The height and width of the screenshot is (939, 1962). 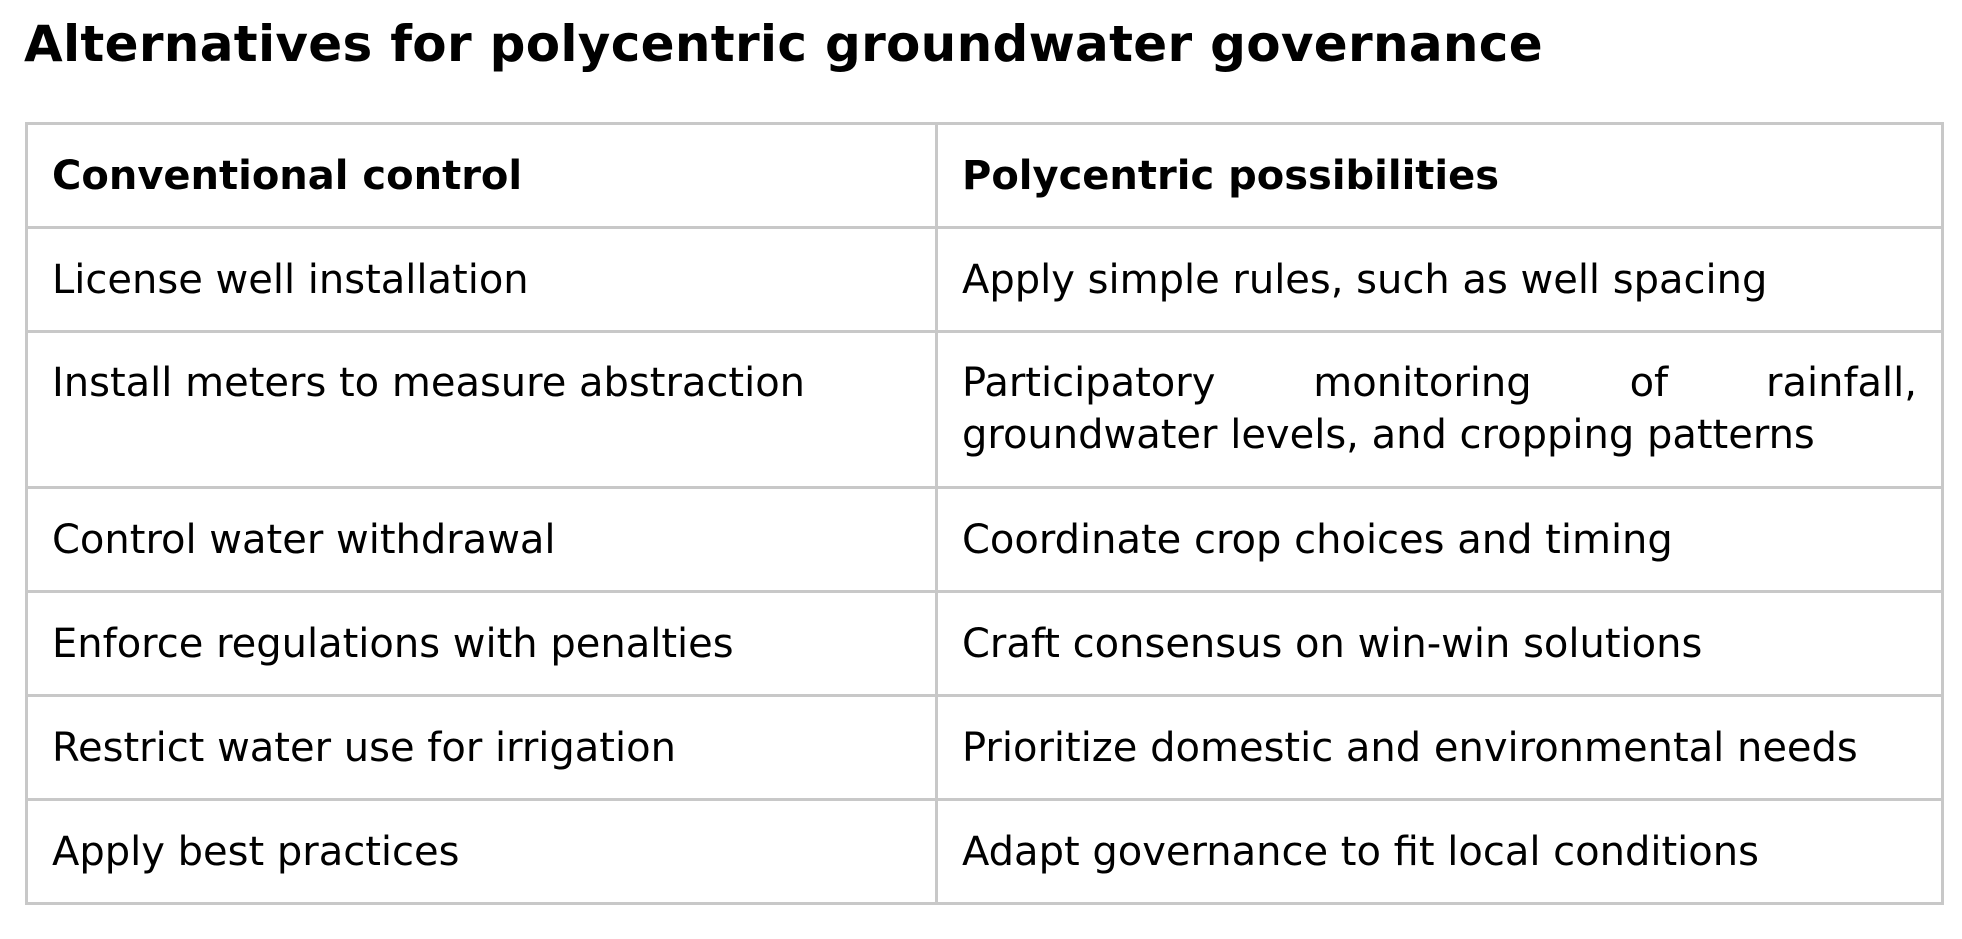 I want to click on table-cell: Craft consensus on win-win solutions, so click(x=1439, y=643).